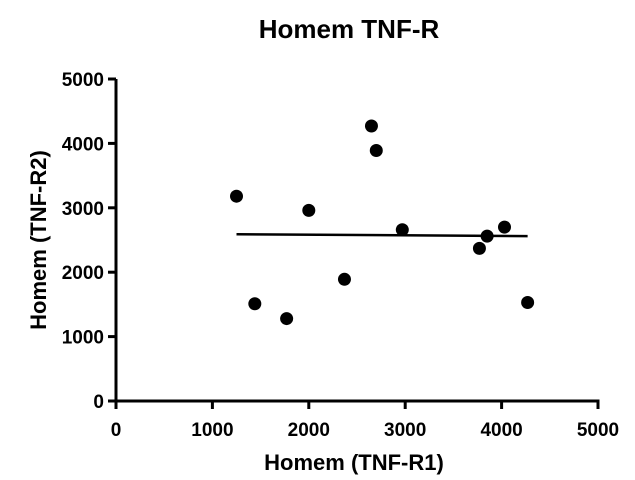  I want to click on y-tick-label: 2000, so click(83, 273).